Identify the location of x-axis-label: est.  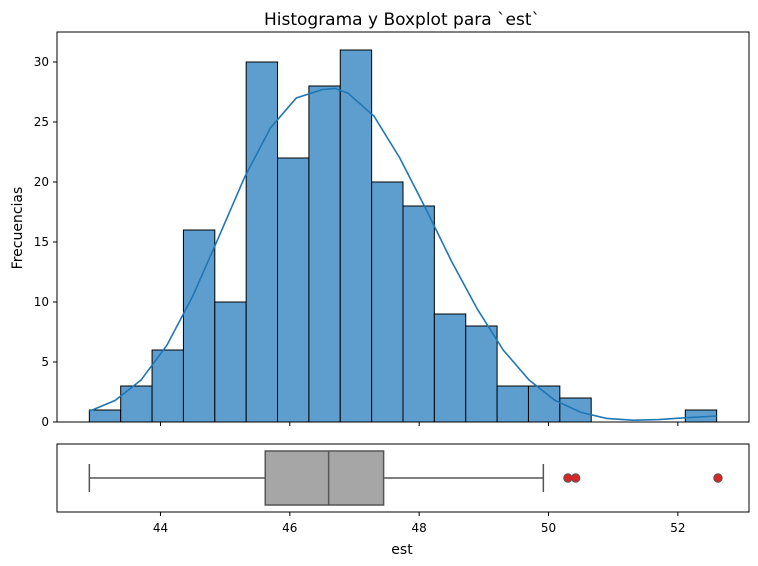
(402, 550).